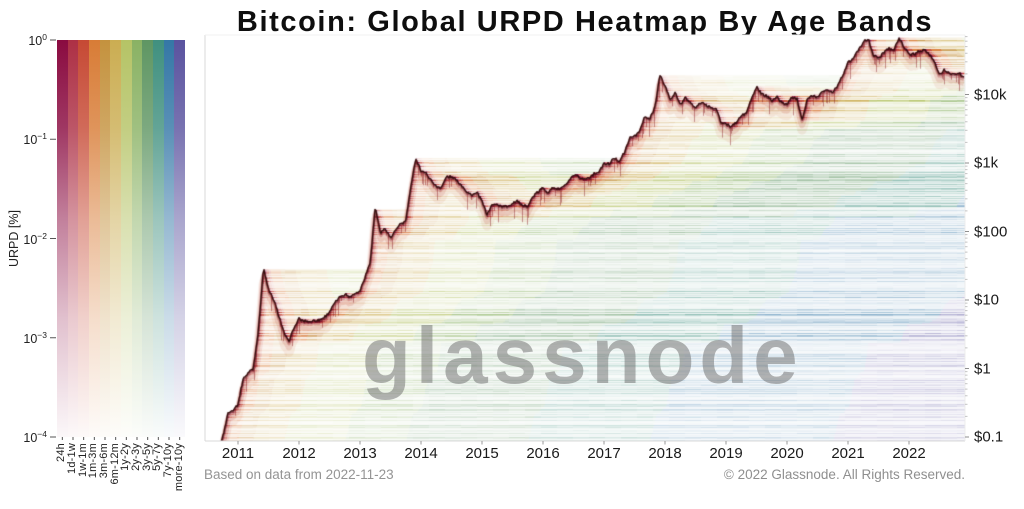 Image resolution: width=1024 pixels, height=509 pixels. Describe the element at coordinates (848, 453) in the screenshot. I see `year-tick-label: 2021` at that location.